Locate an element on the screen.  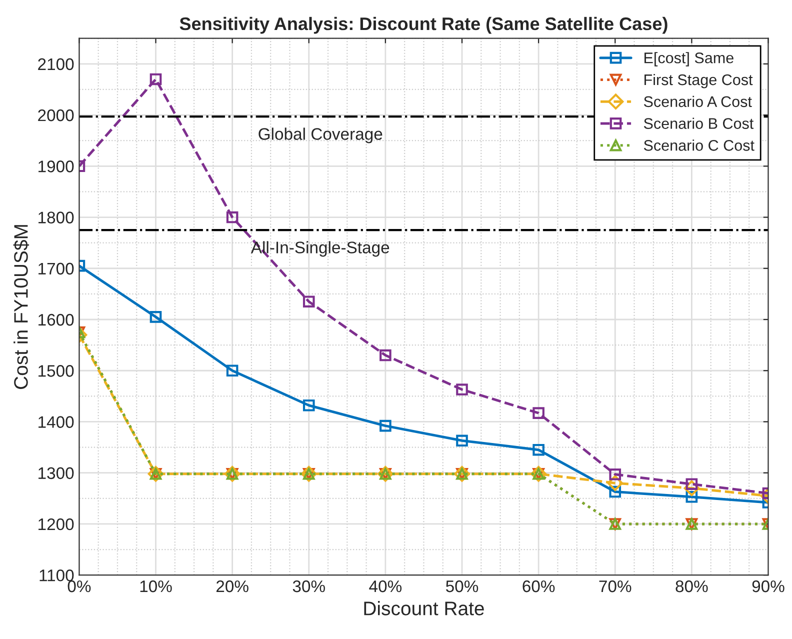
legend-label: Scenario A Cost is located at coordinates (698, 102).